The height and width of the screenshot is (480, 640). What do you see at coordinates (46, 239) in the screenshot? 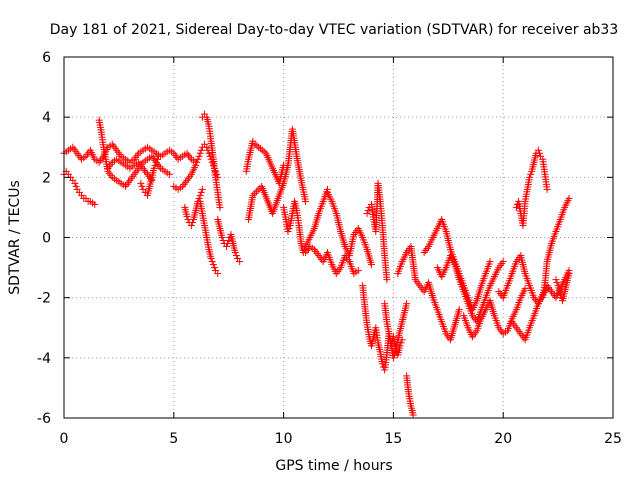
I see `y-tick-label: 0` at bounding box center [46, 239].